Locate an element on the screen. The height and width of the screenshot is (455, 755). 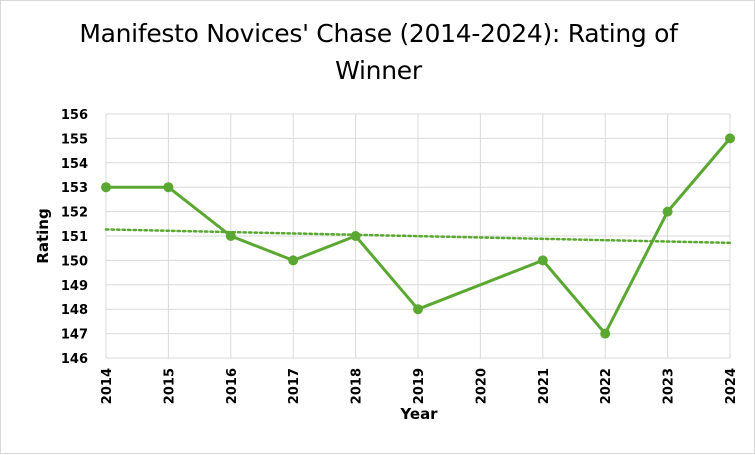
y-tick-label: 153 is located at coordinates (74, 188).